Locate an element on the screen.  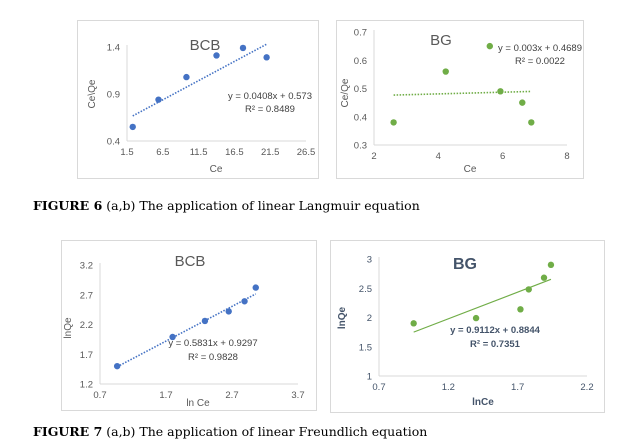
fig7a-trendline-equation: y = 0.5831x + 0.9297 is located at coordinates (212, 343).